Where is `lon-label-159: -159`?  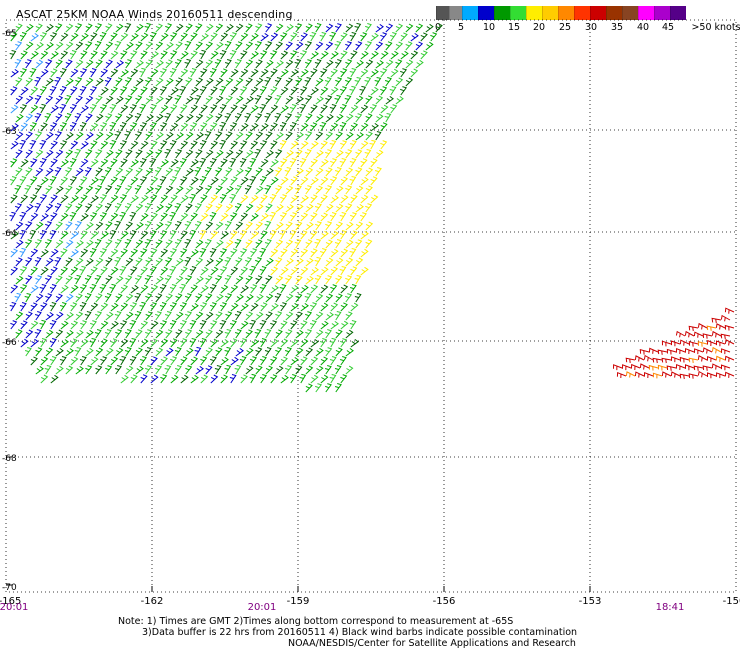
lon-label-159: -159 is located at coordinates (298, 601).